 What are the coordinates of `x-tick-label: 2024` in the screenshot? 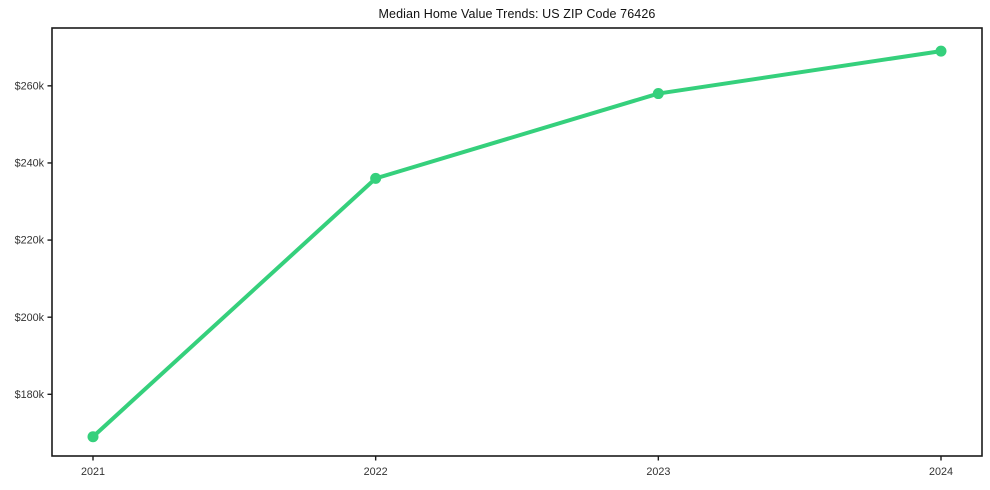 It's located at (941, 472).